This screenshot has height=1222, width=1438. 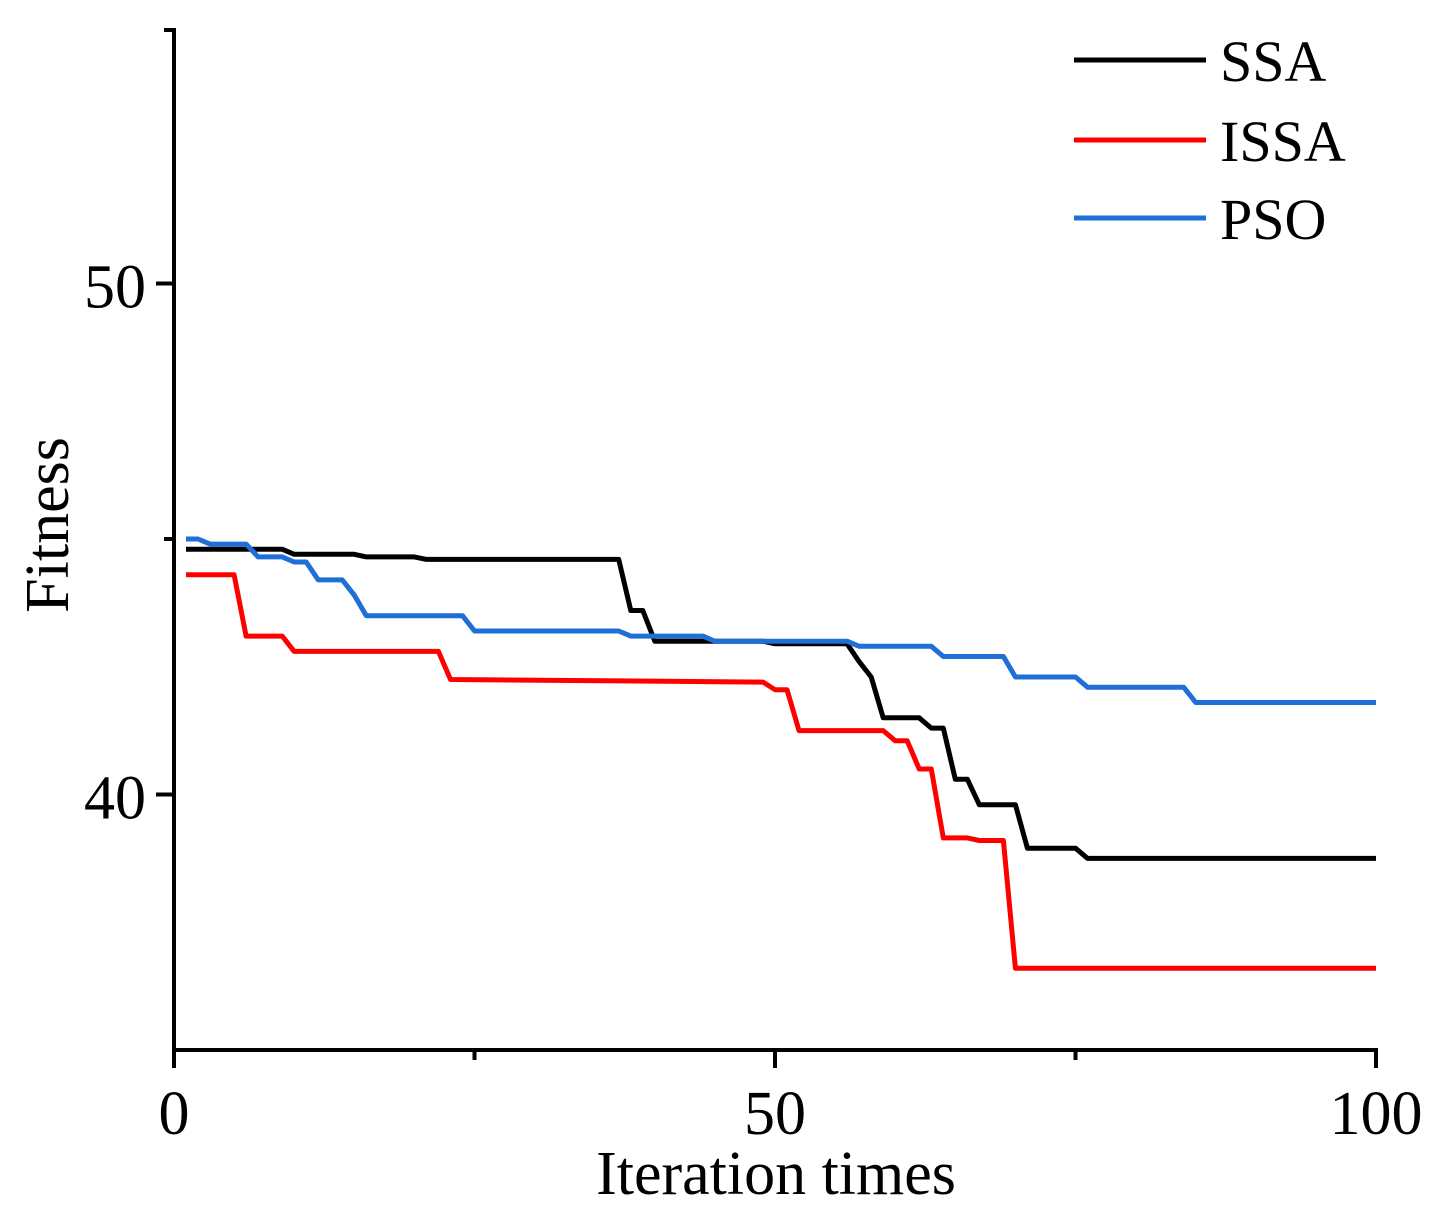 What do you see at coordinates (1283, 141) in the screenshot?
I see `legend-label-issa: ISSA` at bounding box center [1283, 141].